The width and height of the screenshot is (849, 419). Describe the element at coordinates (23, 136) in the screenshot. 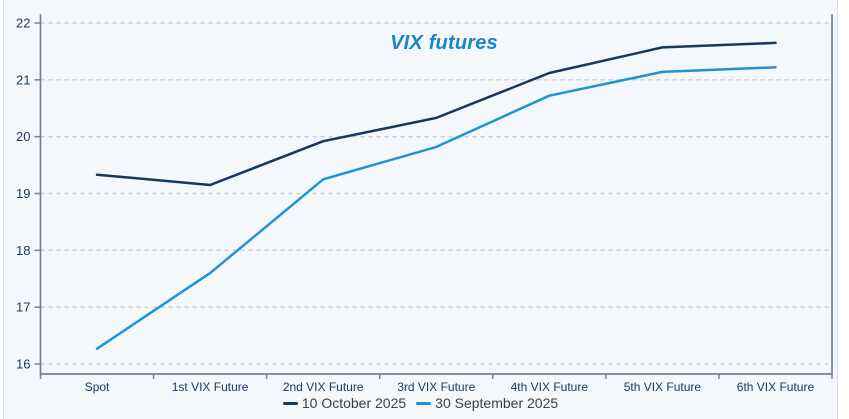

I see `y-tick-label: 20` at that location.